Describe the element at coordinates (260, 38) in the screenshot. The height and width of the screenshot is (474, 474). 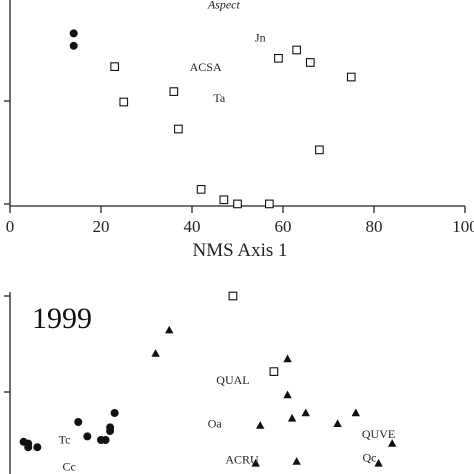
I see `point-annotation: Jn` at that location.